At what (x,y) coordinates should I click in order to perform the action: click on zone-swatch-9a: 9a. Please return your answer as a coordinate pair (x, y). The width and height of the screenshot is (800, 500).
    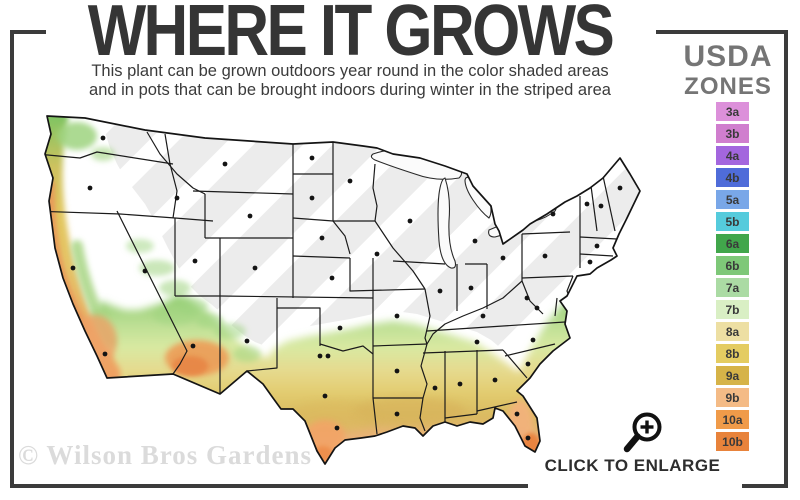
    Looking at the image, I should click on (732, 375).